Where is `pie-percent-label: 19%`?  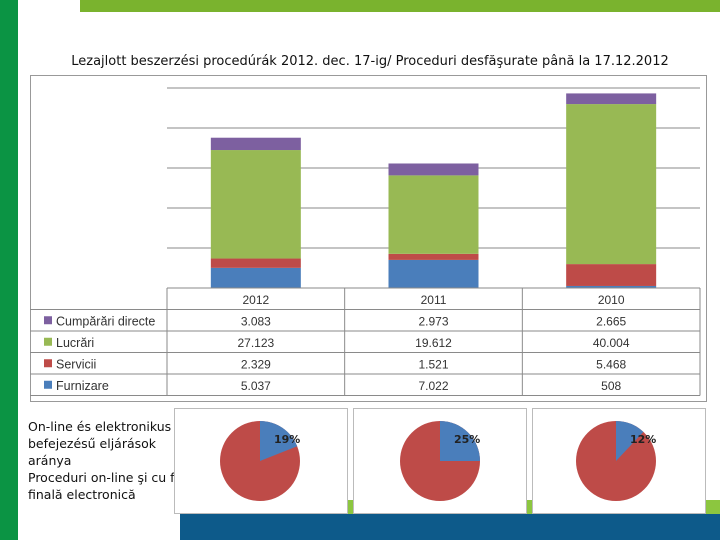
pie-percent-label: 19% is located at coordinates (287, 439).